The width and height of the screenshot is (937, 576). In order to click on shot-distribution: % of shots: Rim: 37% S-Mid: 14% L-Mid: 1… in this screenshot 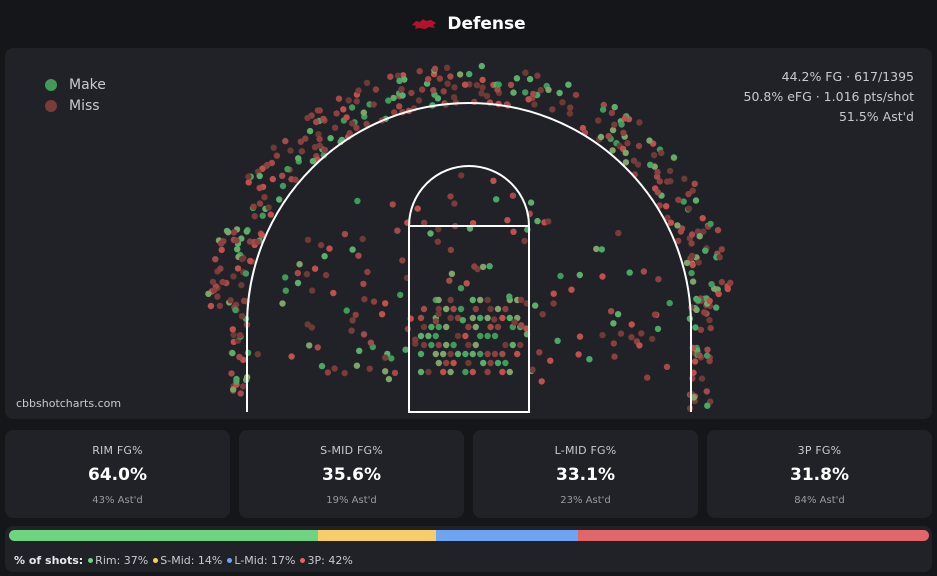, I will do `click(468, 549)`.